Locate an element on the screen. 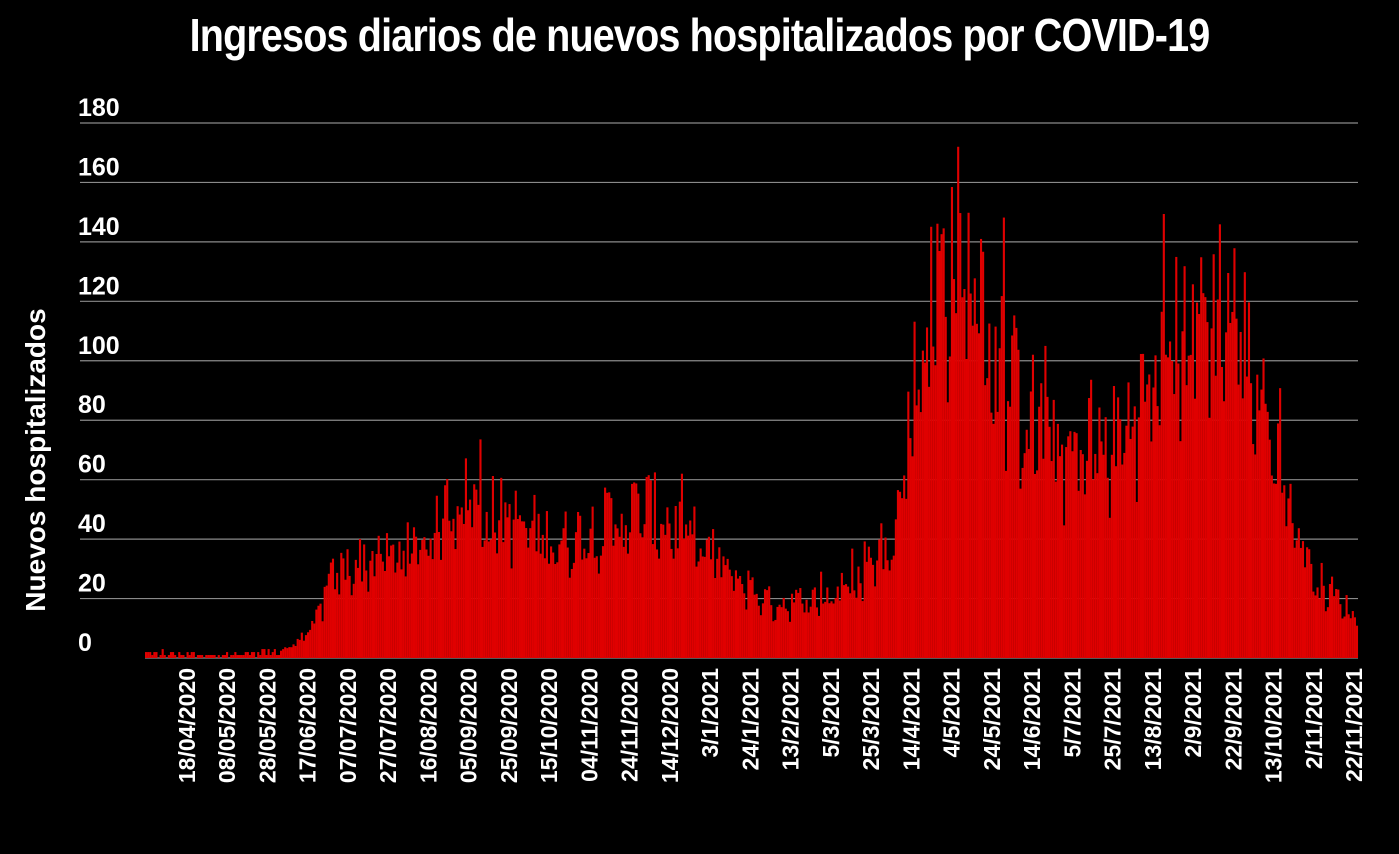 Image resolution: width=1399 pixels, height=854 pixels. x-tick-label: 25/3/2021 is located at coordinates (871, 719).